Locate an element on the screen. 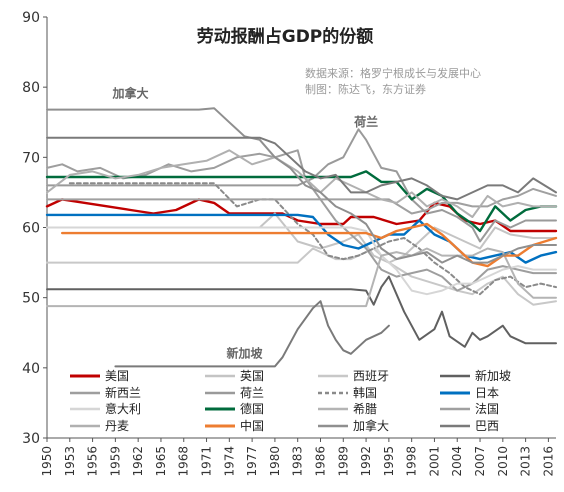  series-line-意大利 is located at coordinates (301, 261).